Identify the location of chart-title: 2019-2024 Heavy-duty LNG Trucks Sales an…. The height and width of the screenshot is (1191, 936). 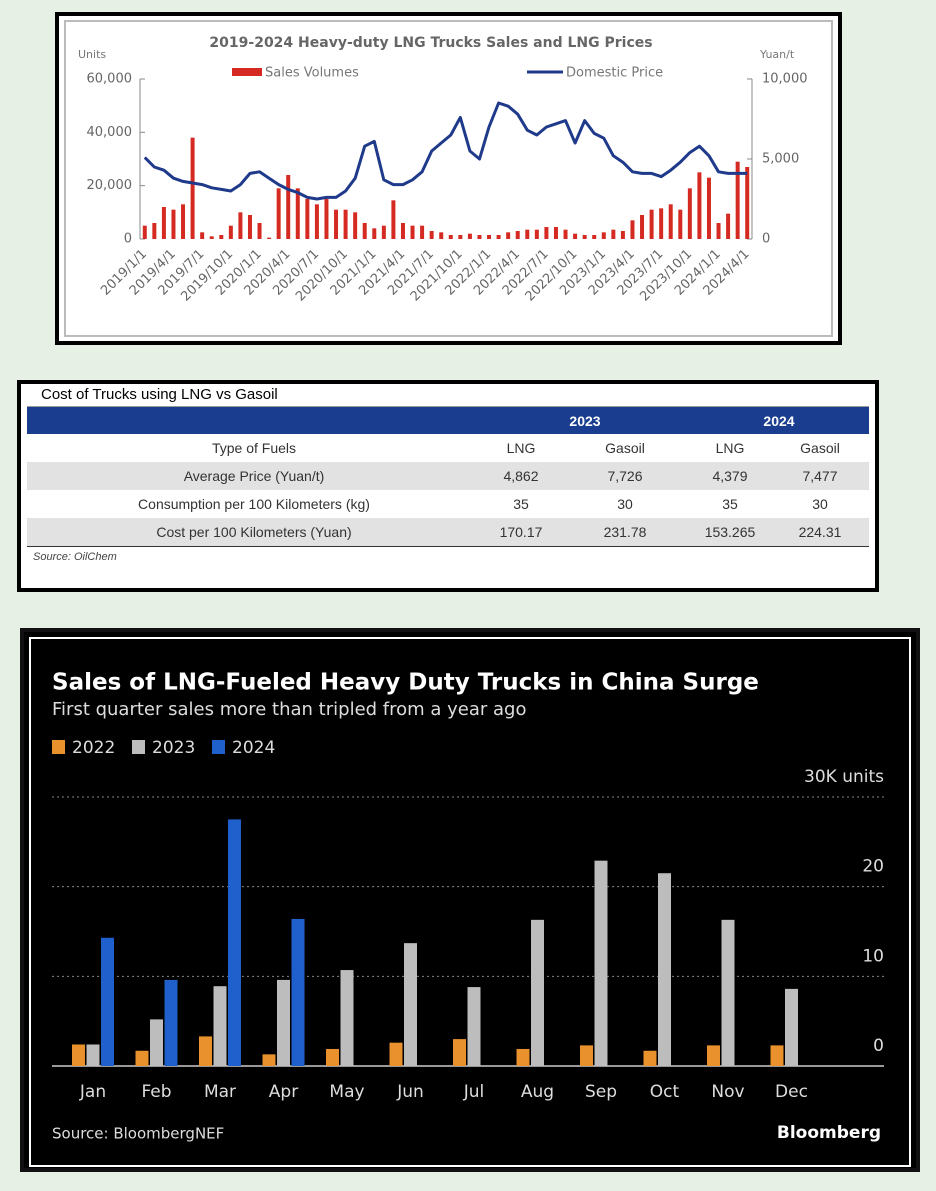
(430, 43).